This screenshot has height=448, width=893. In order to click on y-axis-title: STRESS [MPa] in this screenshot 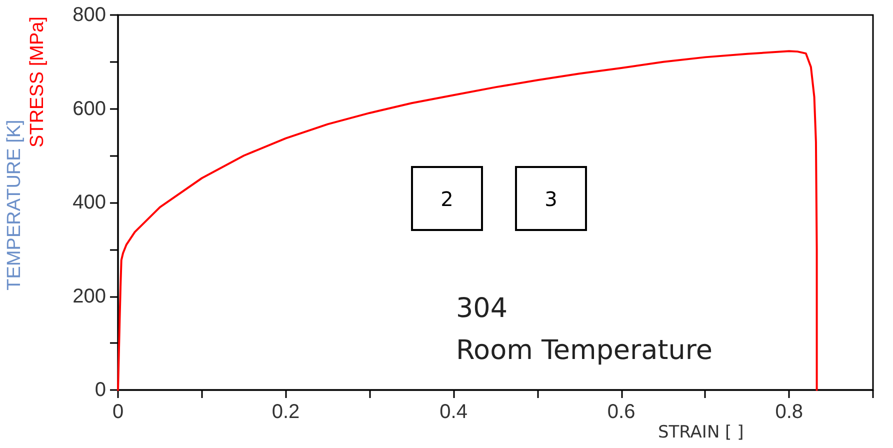, I will do `click(37, 82)`.